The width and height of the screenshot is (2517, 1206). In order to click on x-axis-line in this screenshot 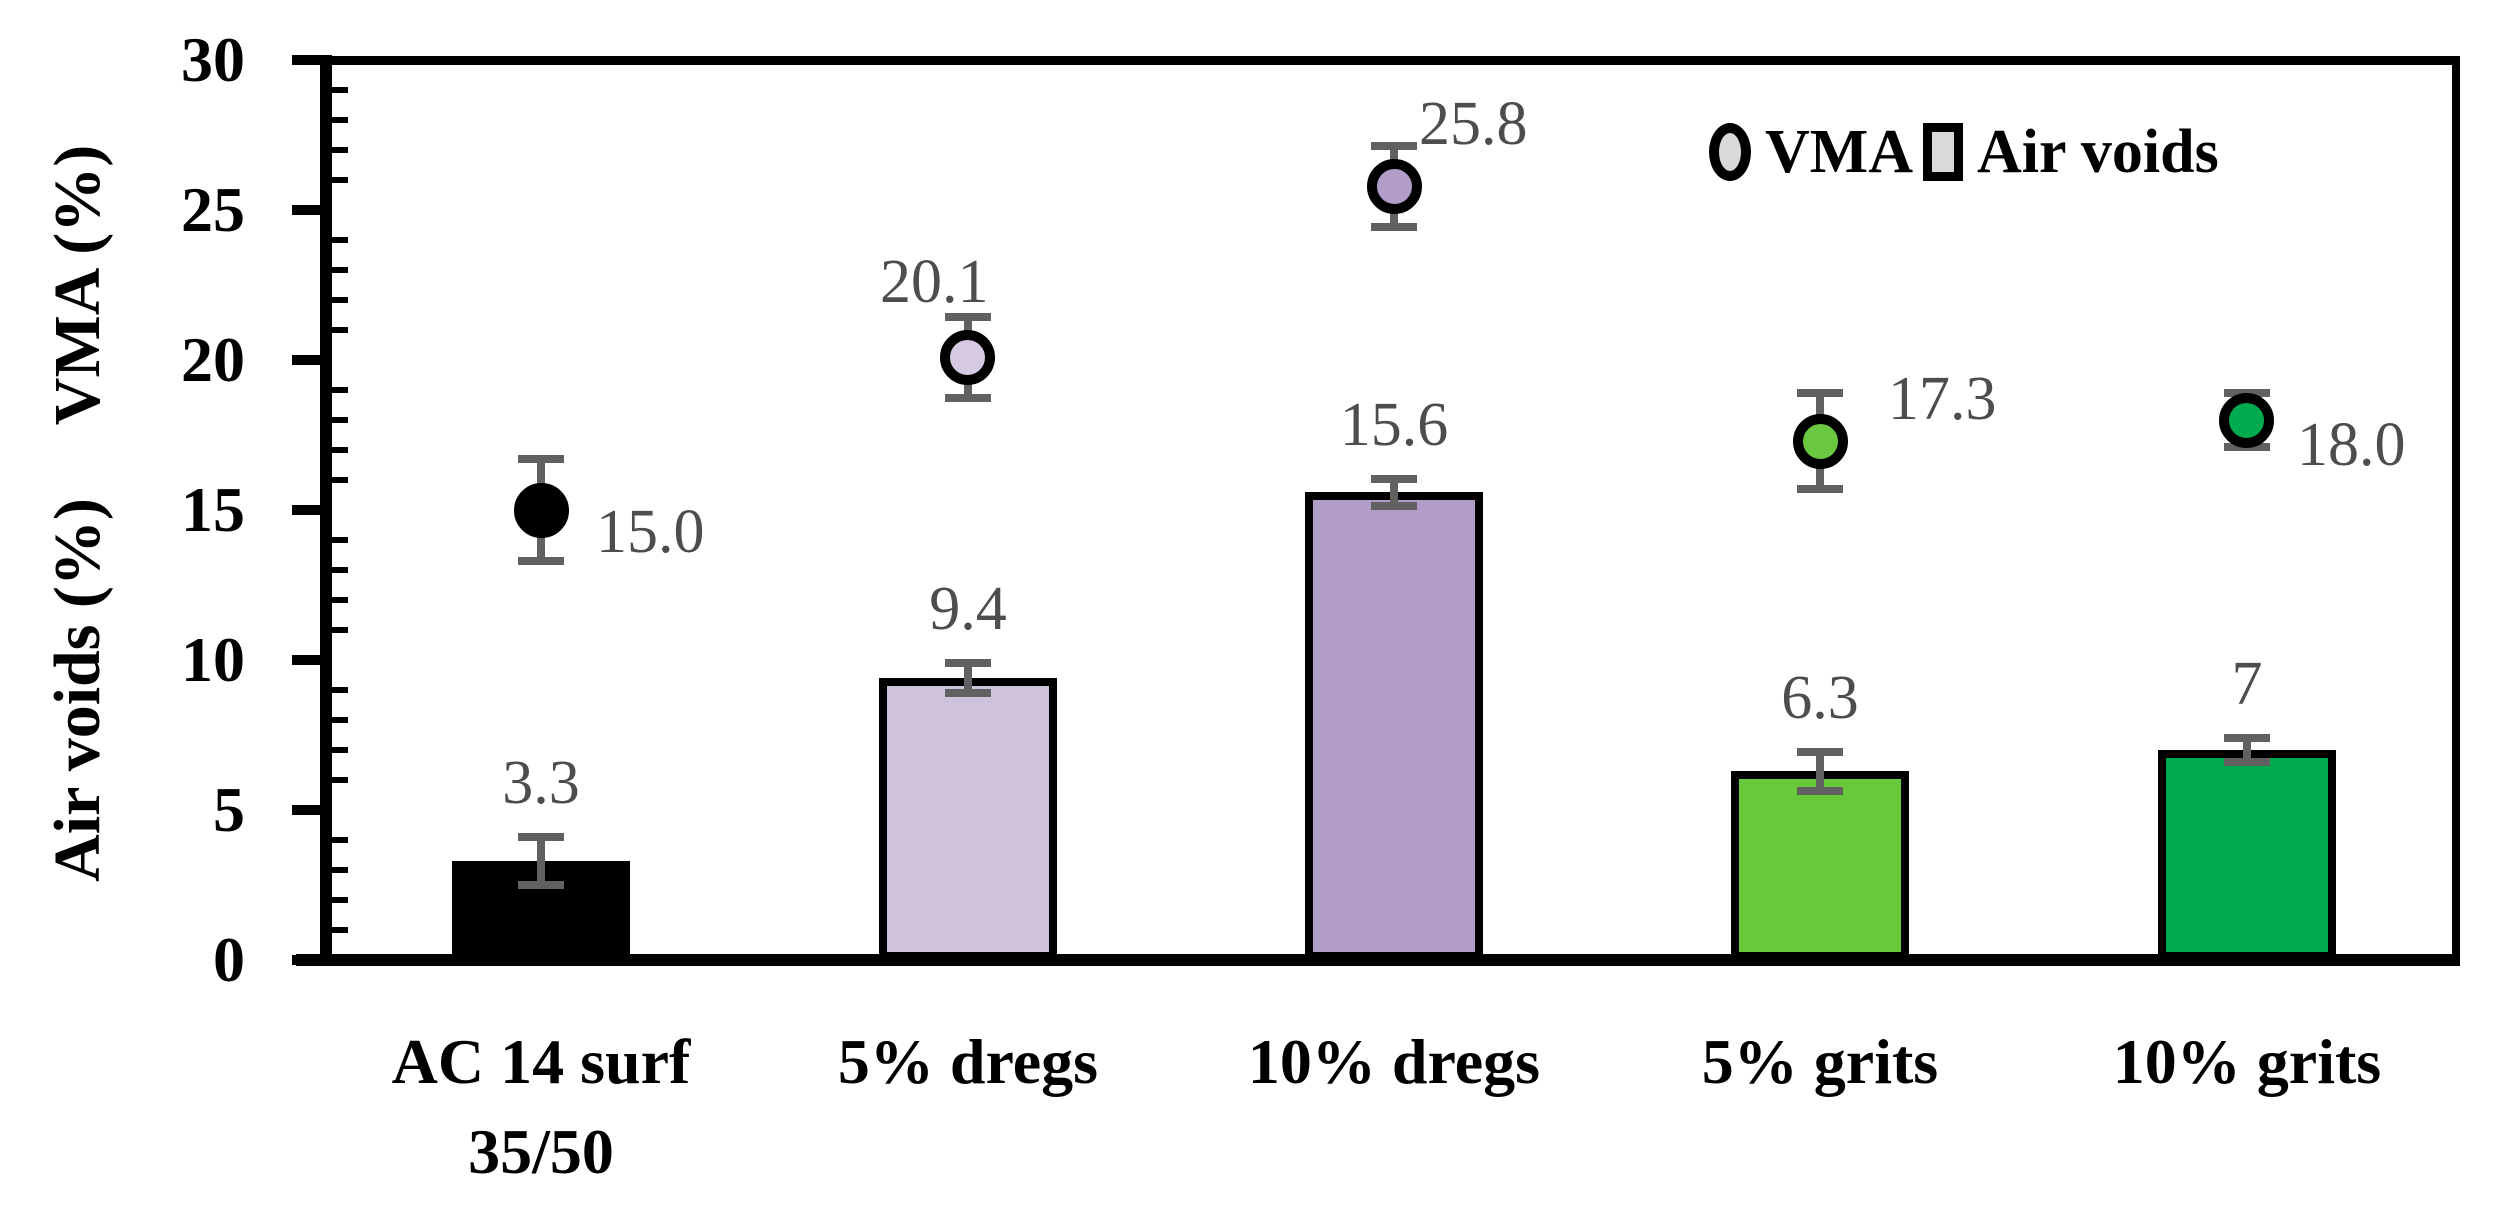, I will do `click(1378, 960)`.